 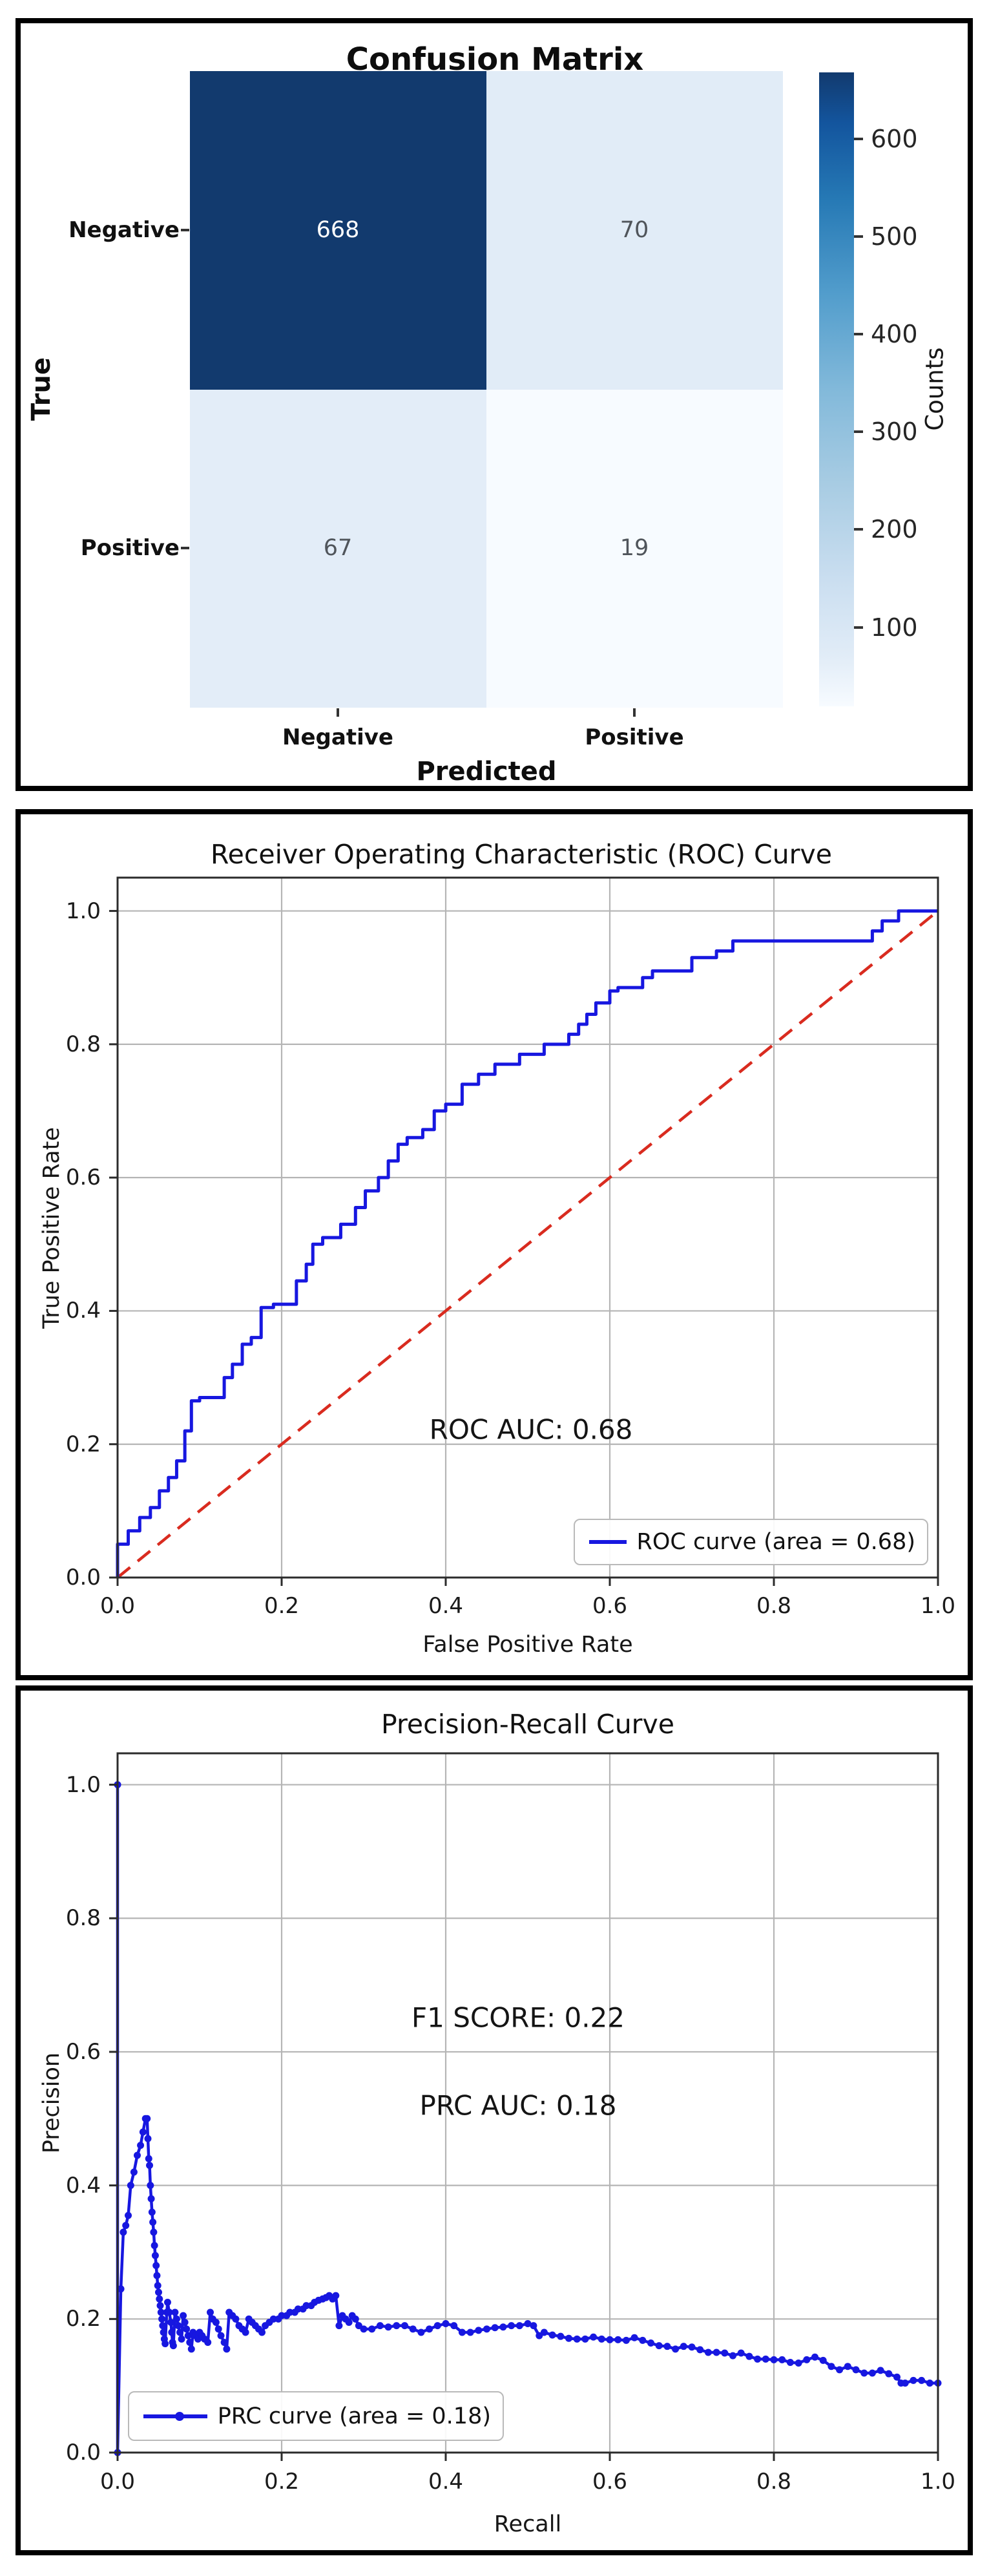 What do you see at coordinates (518, 2105) in the screenshot?
I see `prc-auc-annotation: PRC AUC: 0.18` at bounding box center [518, 2105].